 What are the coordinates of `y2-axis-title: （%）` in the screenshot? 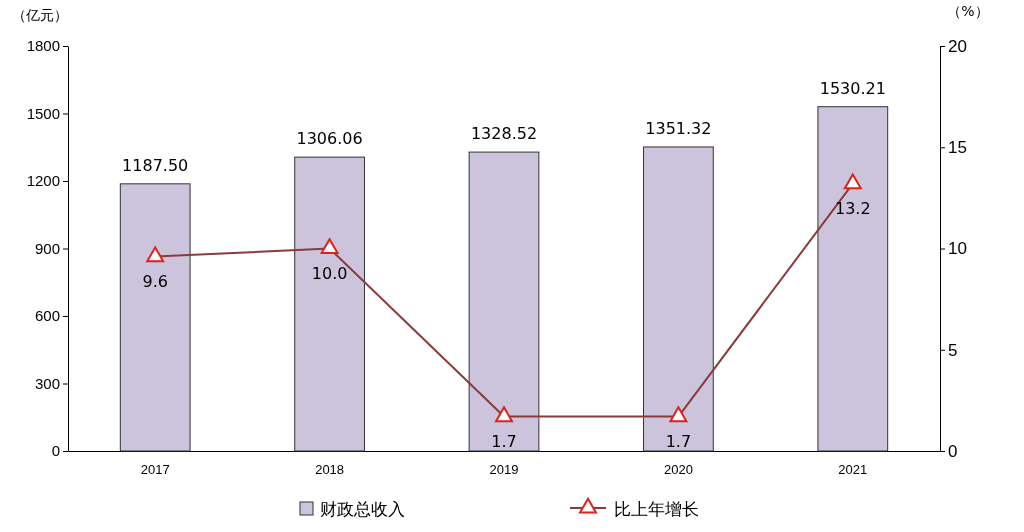 It's located at (968, 11).